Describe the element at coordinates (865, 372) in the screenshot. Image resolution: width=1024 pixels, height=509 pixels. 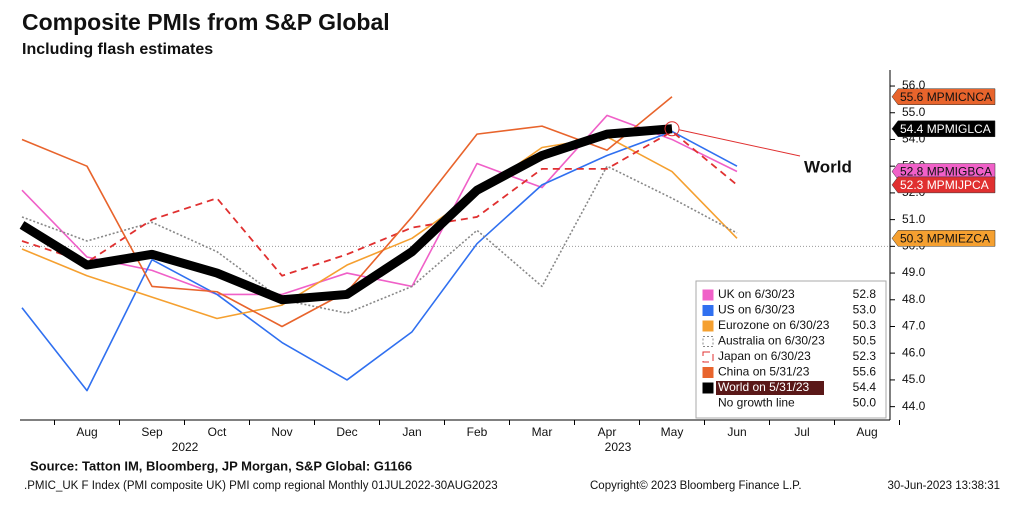
I see `legend-value: 55.6` at that location.